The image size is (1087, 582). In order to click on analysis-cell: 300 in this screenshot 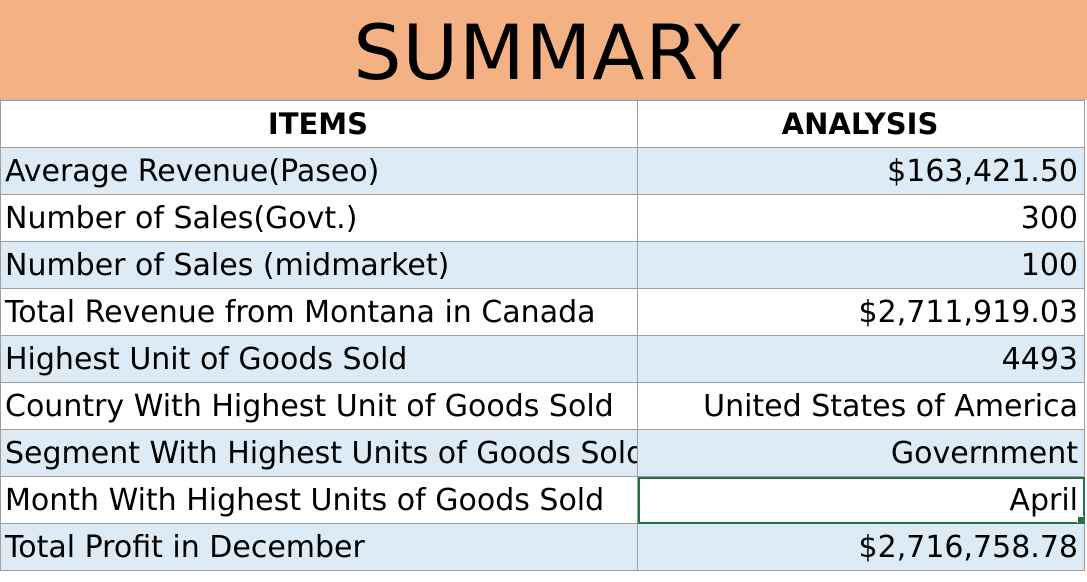, I will do `click(861, 218)`.